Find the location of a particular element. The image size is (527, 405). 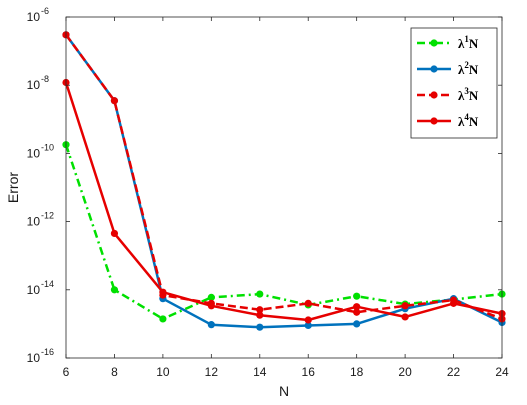

y-axis-label: Error is located at coordinates (13, 187).